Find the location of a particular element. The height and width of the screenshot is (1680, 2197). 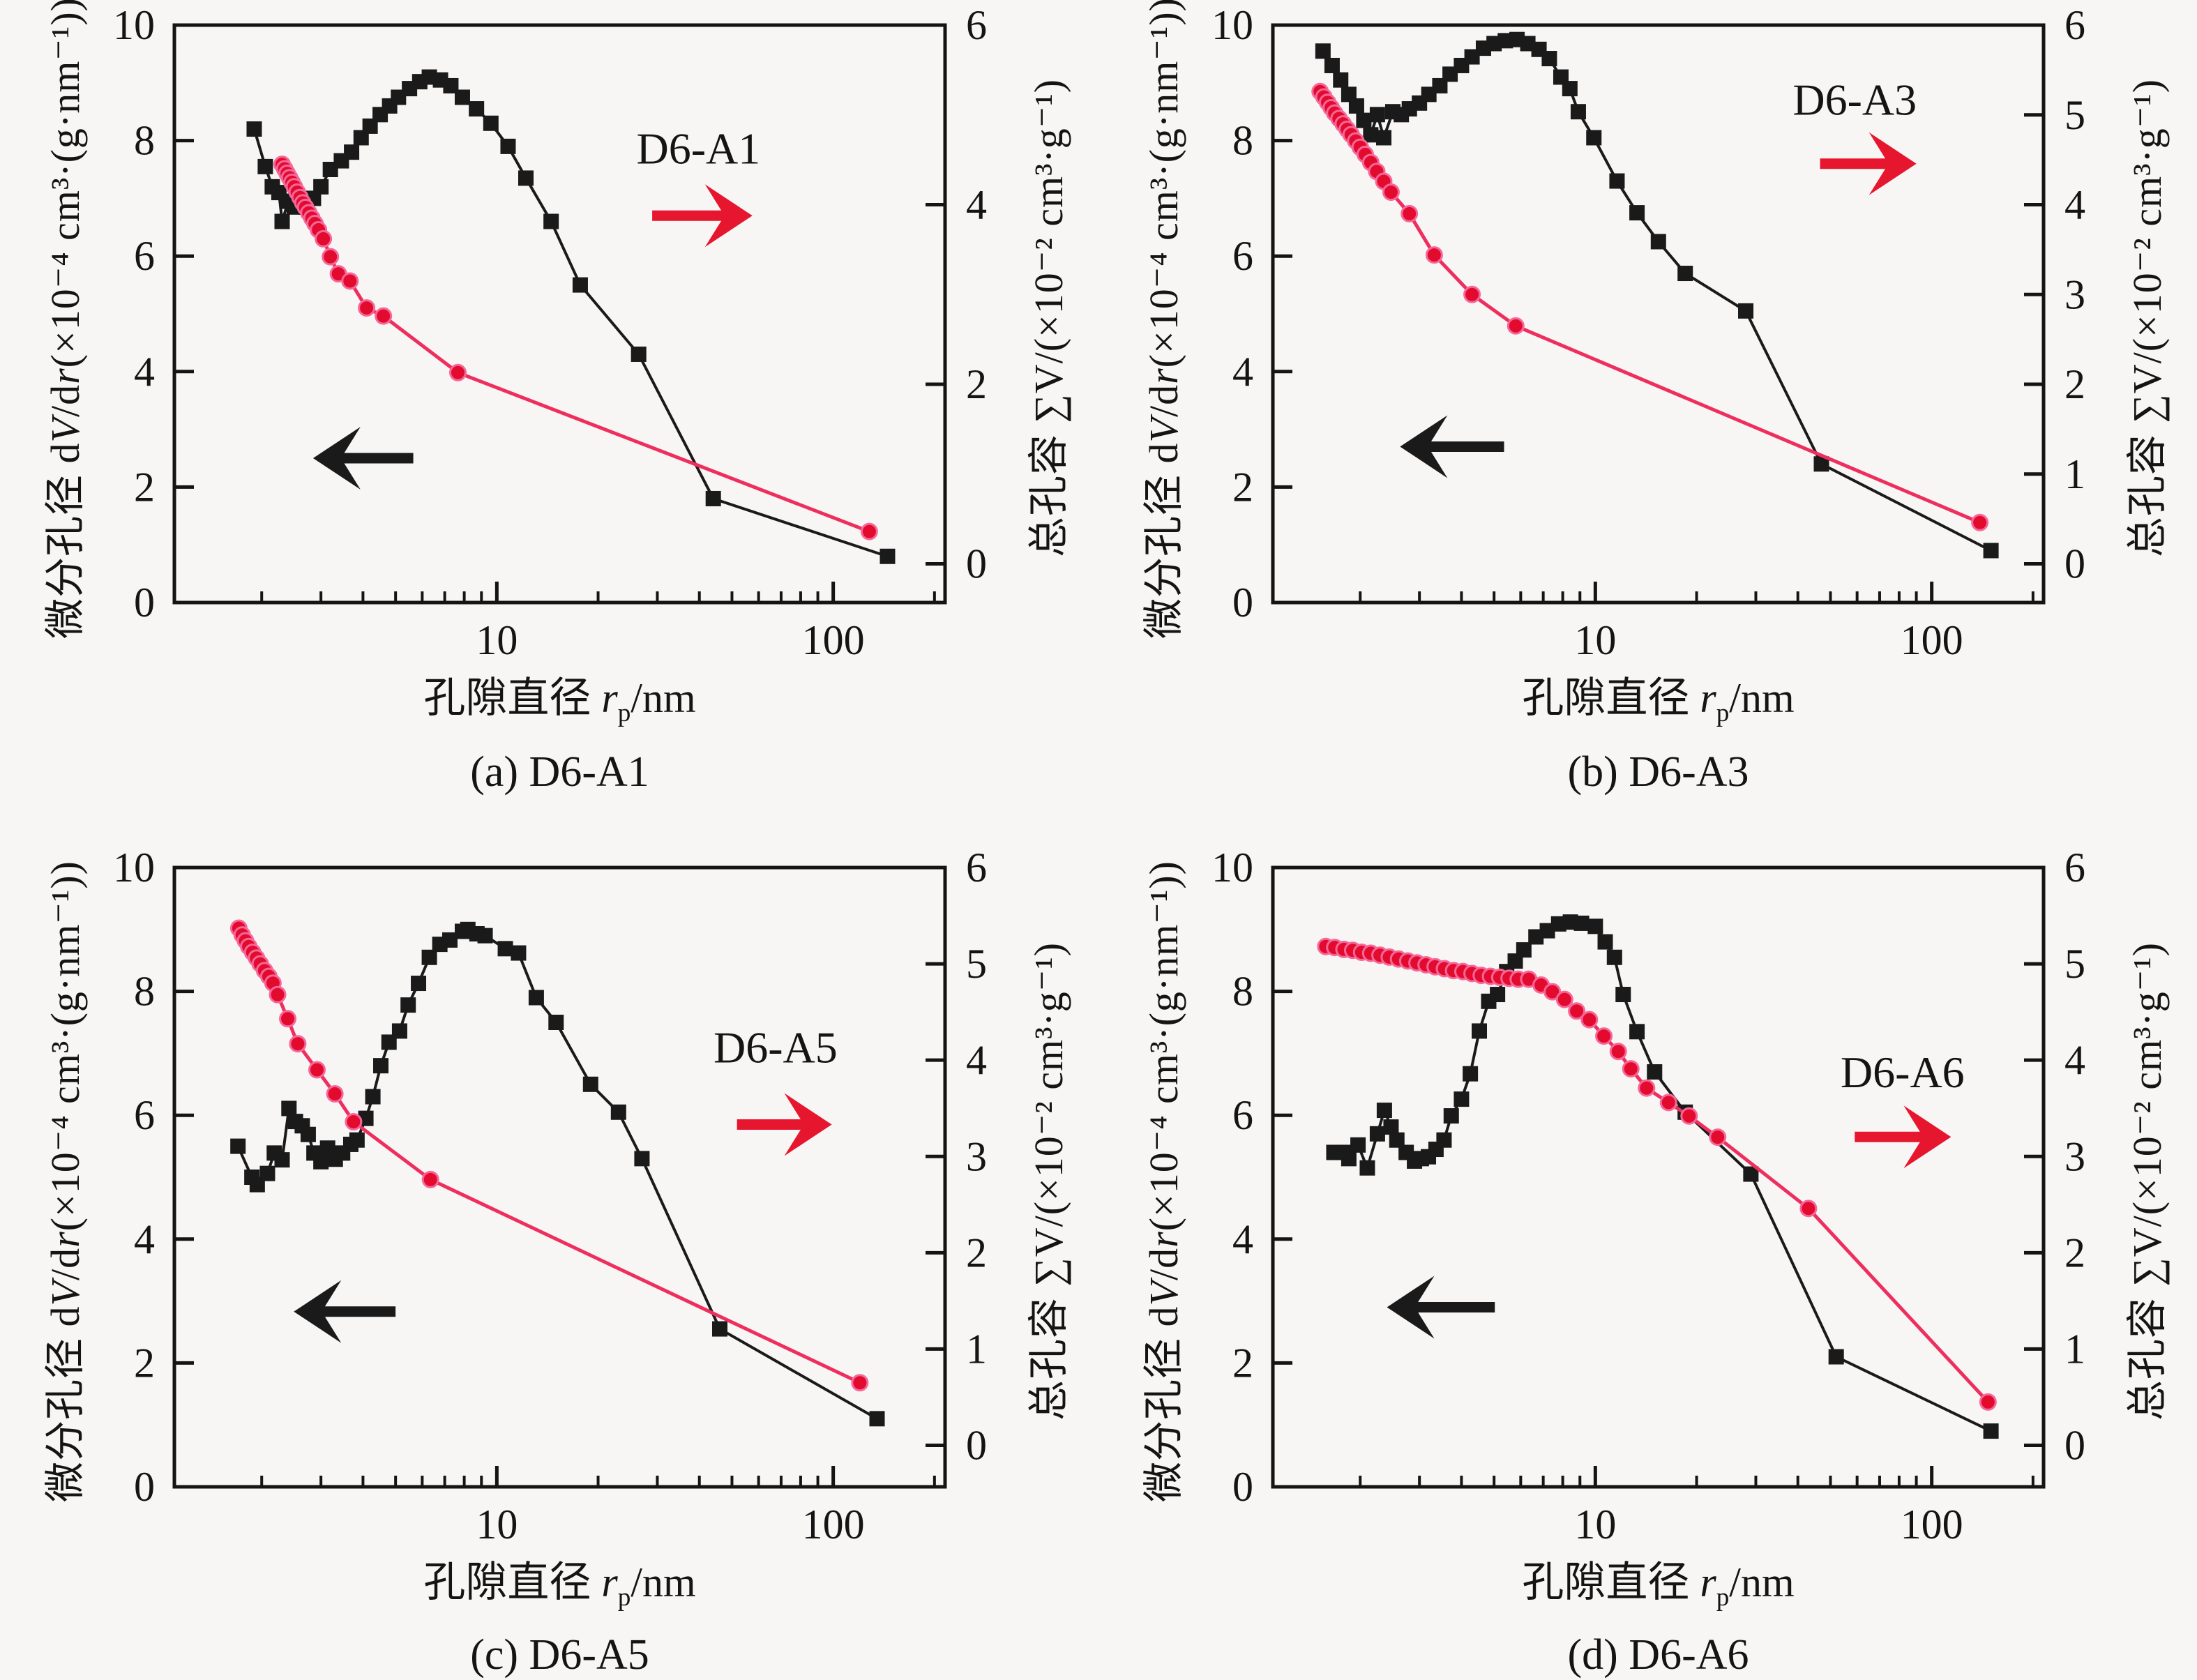

y-left-tick-label: 10 is located at coordinates (1232, 25).